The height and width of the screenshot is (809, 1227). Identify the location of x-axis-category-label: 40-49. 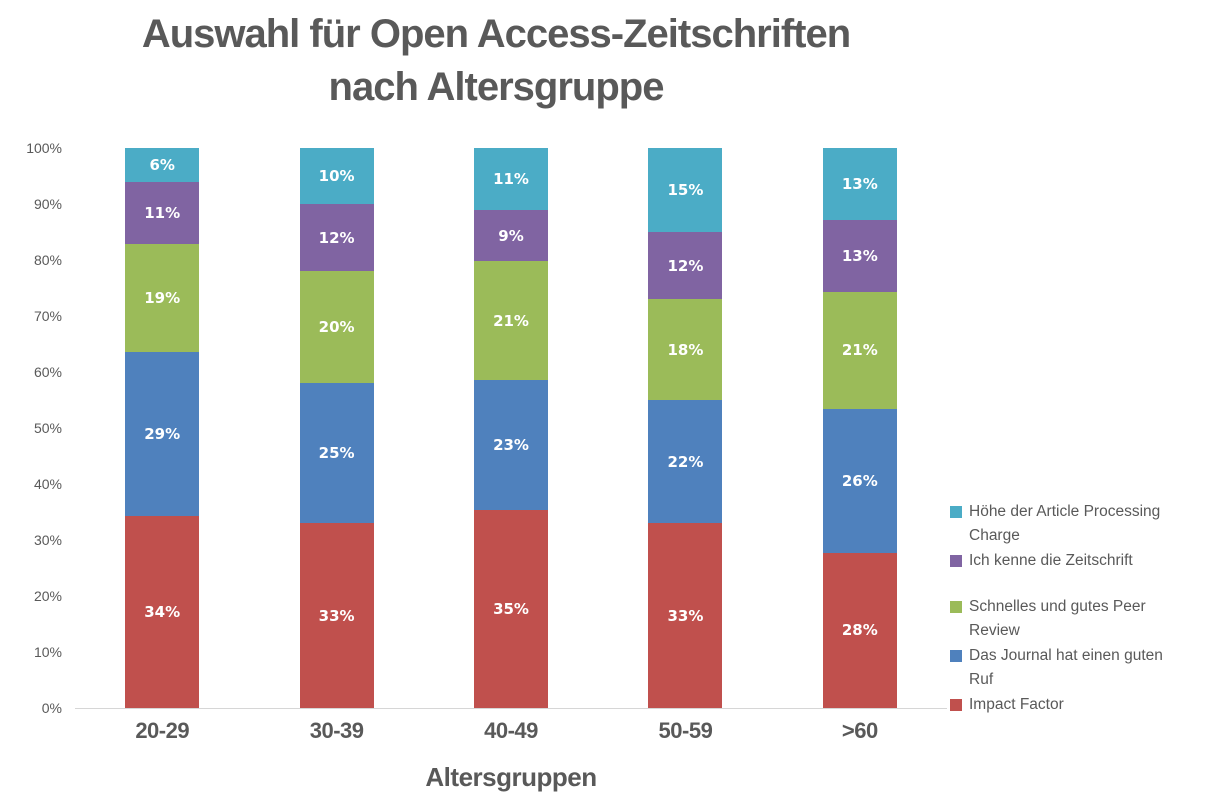
(511, 730).